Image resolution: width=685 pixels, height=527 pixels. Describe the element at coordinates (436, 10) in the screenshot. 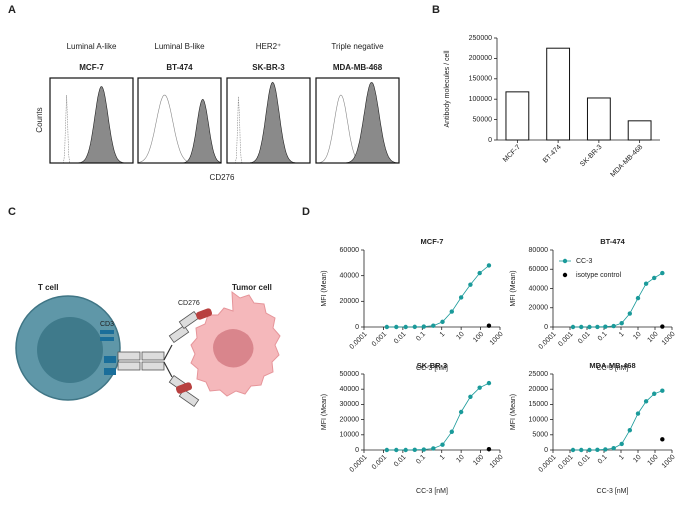

I see `panel-label: B` at that location.